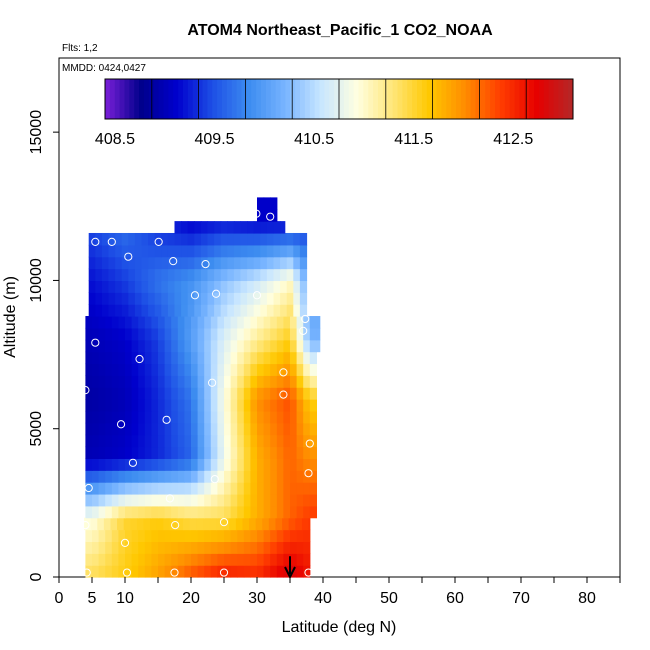  What do you see at coordinates (43, 345) in the screenshot?
I see `y-axis: 0 5000 10000 15000` at bounding box center [43, 345].